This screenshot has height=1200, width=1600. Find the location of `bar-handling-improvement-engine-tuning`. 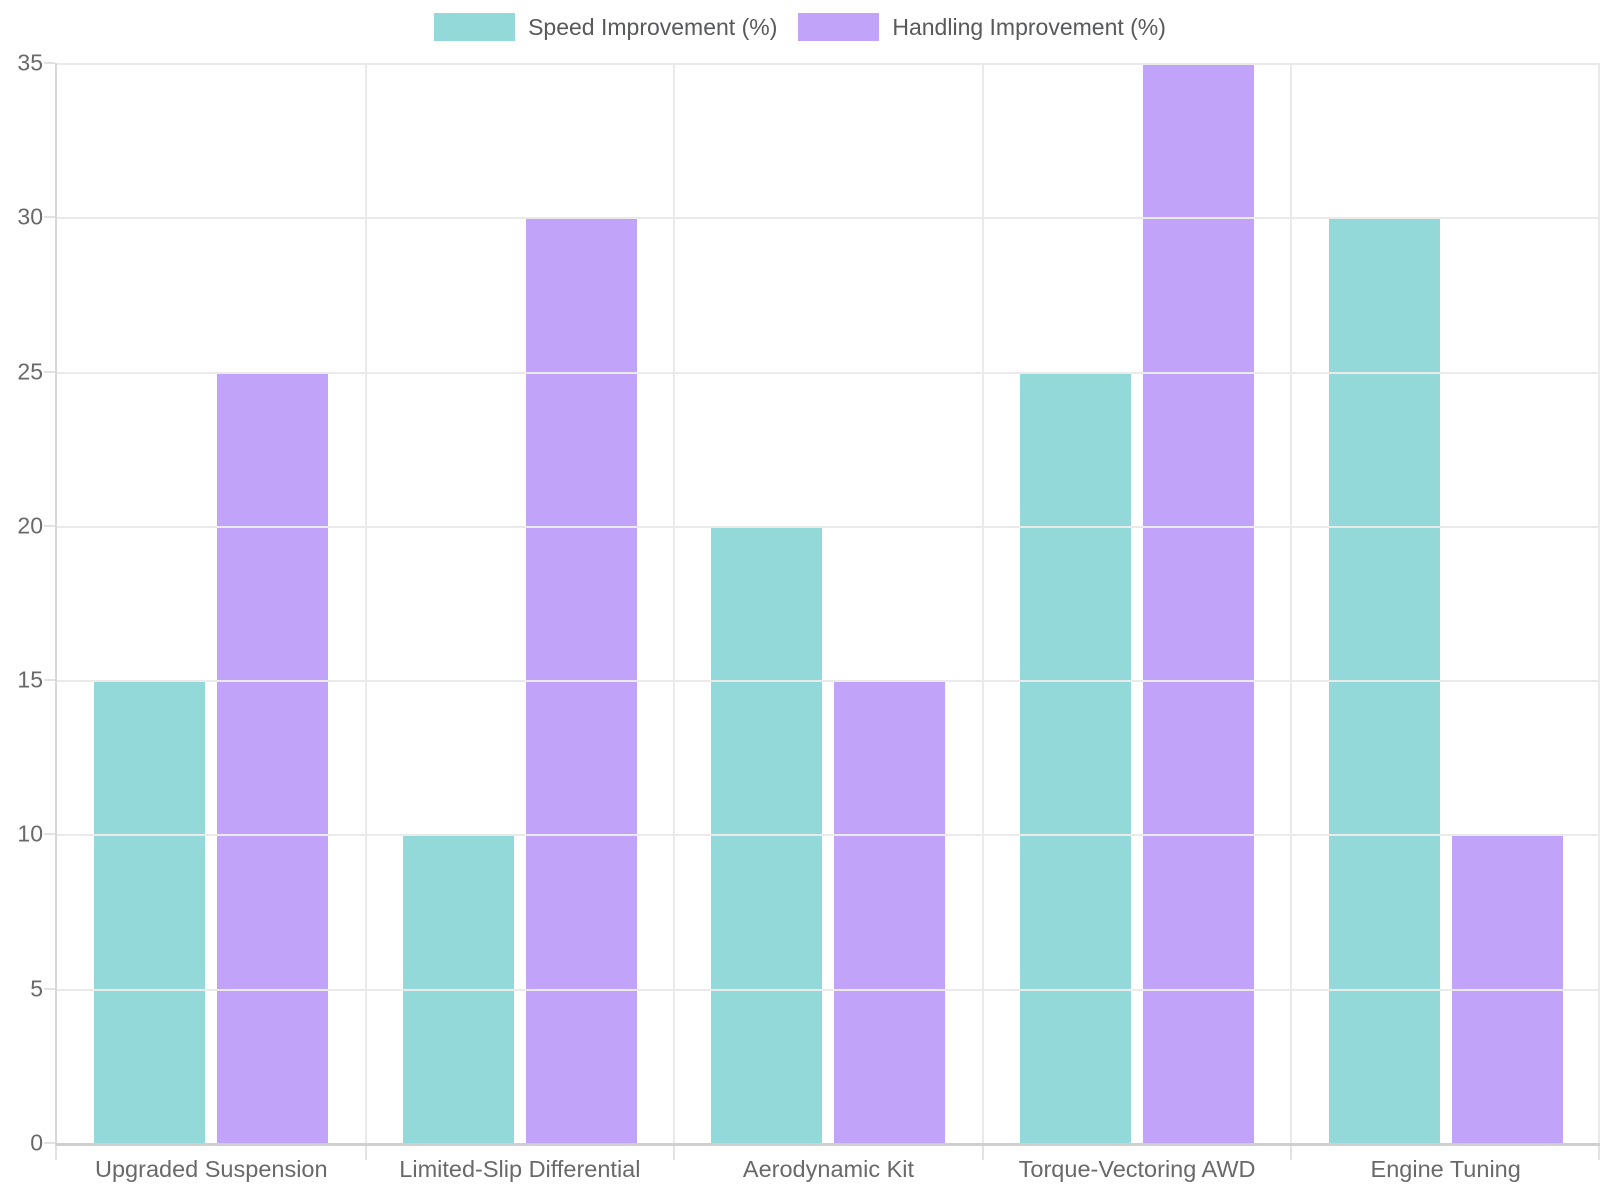

bar-handling-improvement-engine-tuning is located at coordinates (1507, 988).